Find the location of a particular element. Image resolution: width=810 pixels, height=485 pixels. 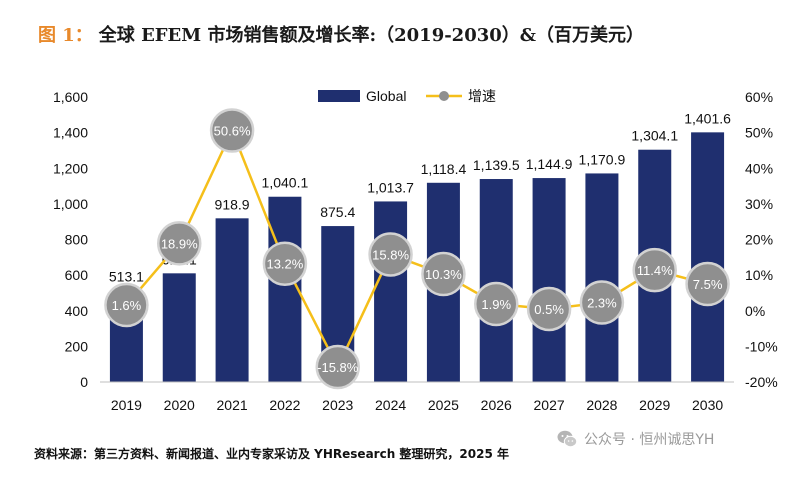

bar-value-label: 918.9 is located at coordinates (232, 204).